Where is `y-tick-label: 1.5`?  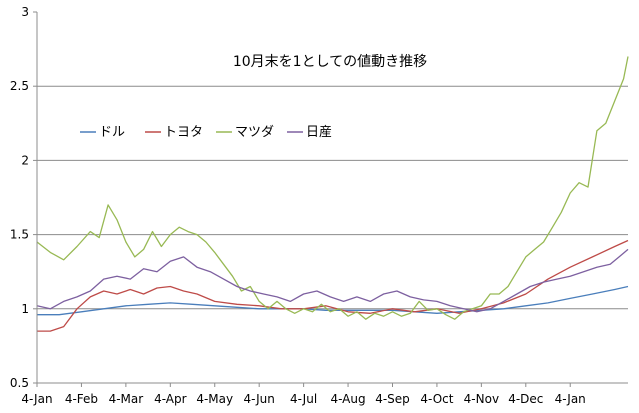 y-tick-label: 1.5 is located at coordinates (19, 235).